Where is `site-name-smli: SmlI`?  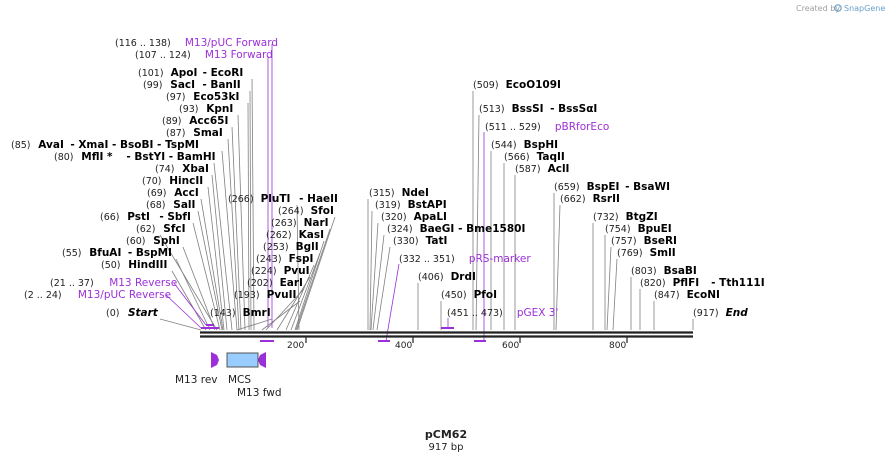
site-name-smli: SmlI is located at coordinates (663, 253).